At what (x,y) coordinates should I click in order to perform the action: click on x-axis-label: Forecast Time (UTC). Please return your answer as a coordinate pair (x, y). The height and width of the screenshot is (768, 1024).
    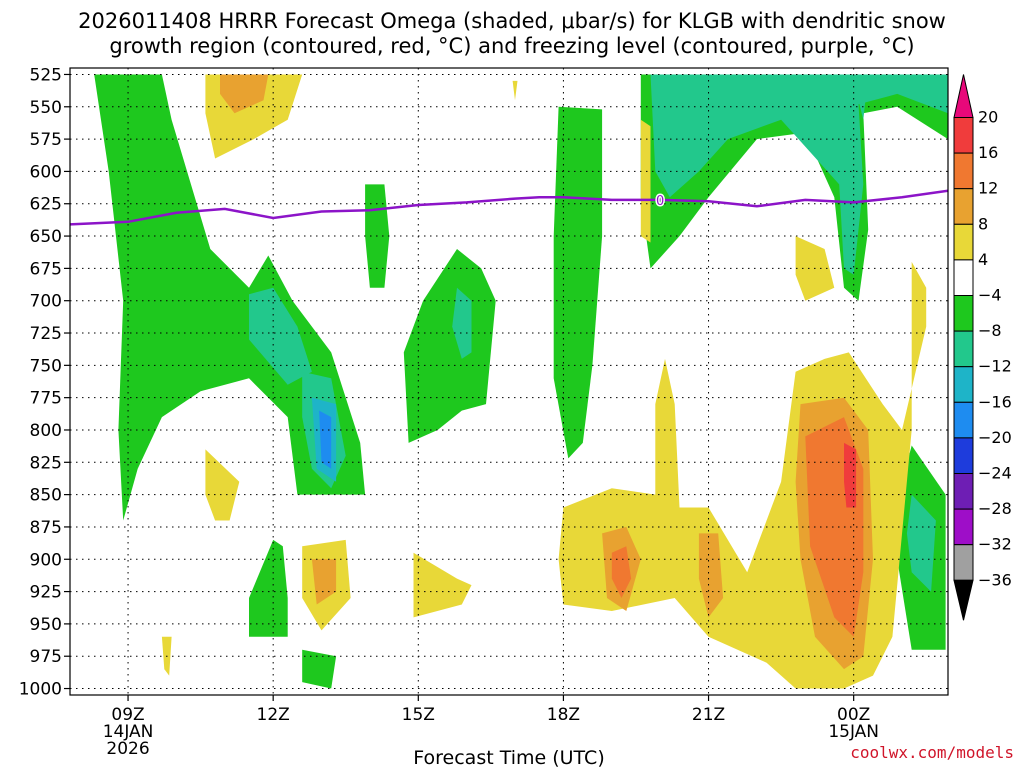
    Looking at the image, I should click on (508, 757).